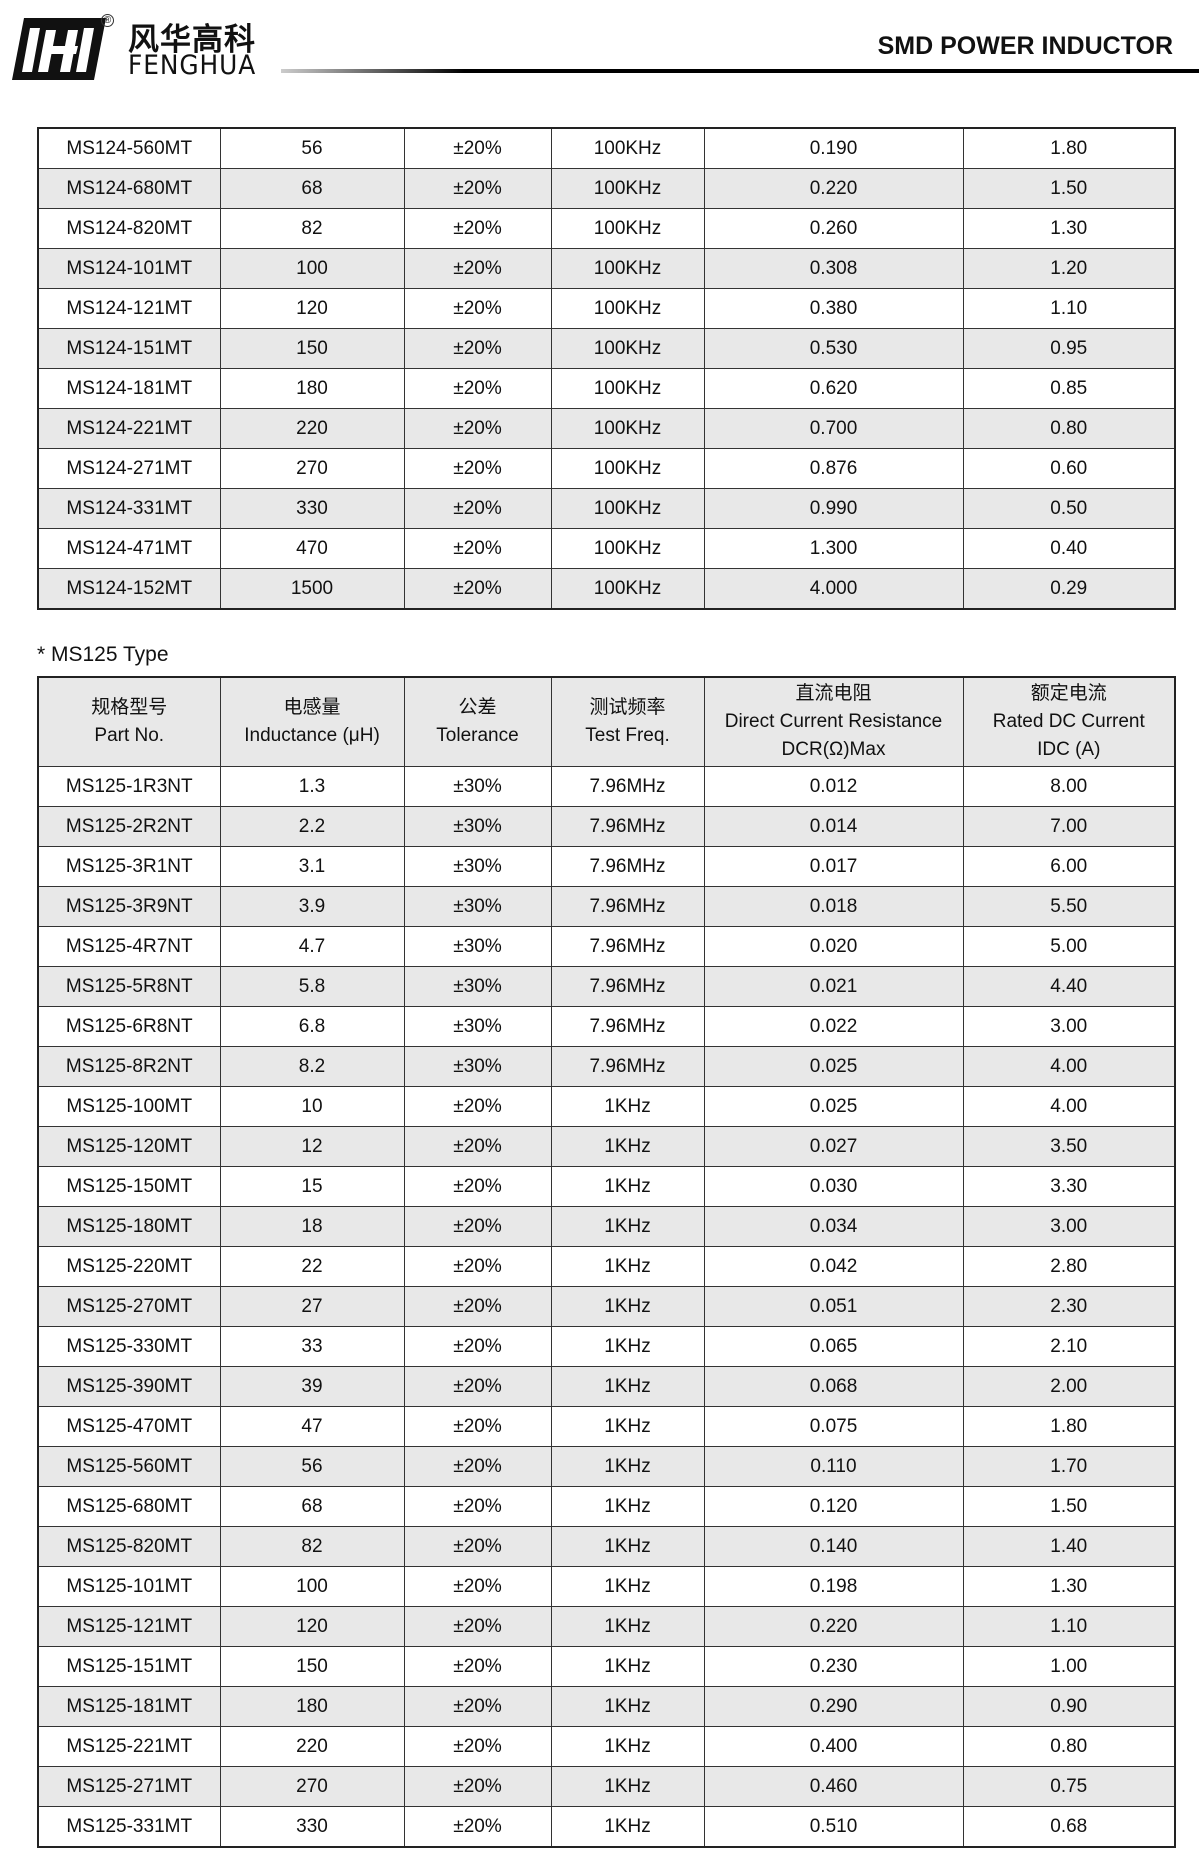 Image resolution: width=1199 pixels, height=1860 pixels. I want to click on table-row: MS125-1R3NT 1.3 ±30% 7.96MHz 0.012 8.00, so click(606, 786).